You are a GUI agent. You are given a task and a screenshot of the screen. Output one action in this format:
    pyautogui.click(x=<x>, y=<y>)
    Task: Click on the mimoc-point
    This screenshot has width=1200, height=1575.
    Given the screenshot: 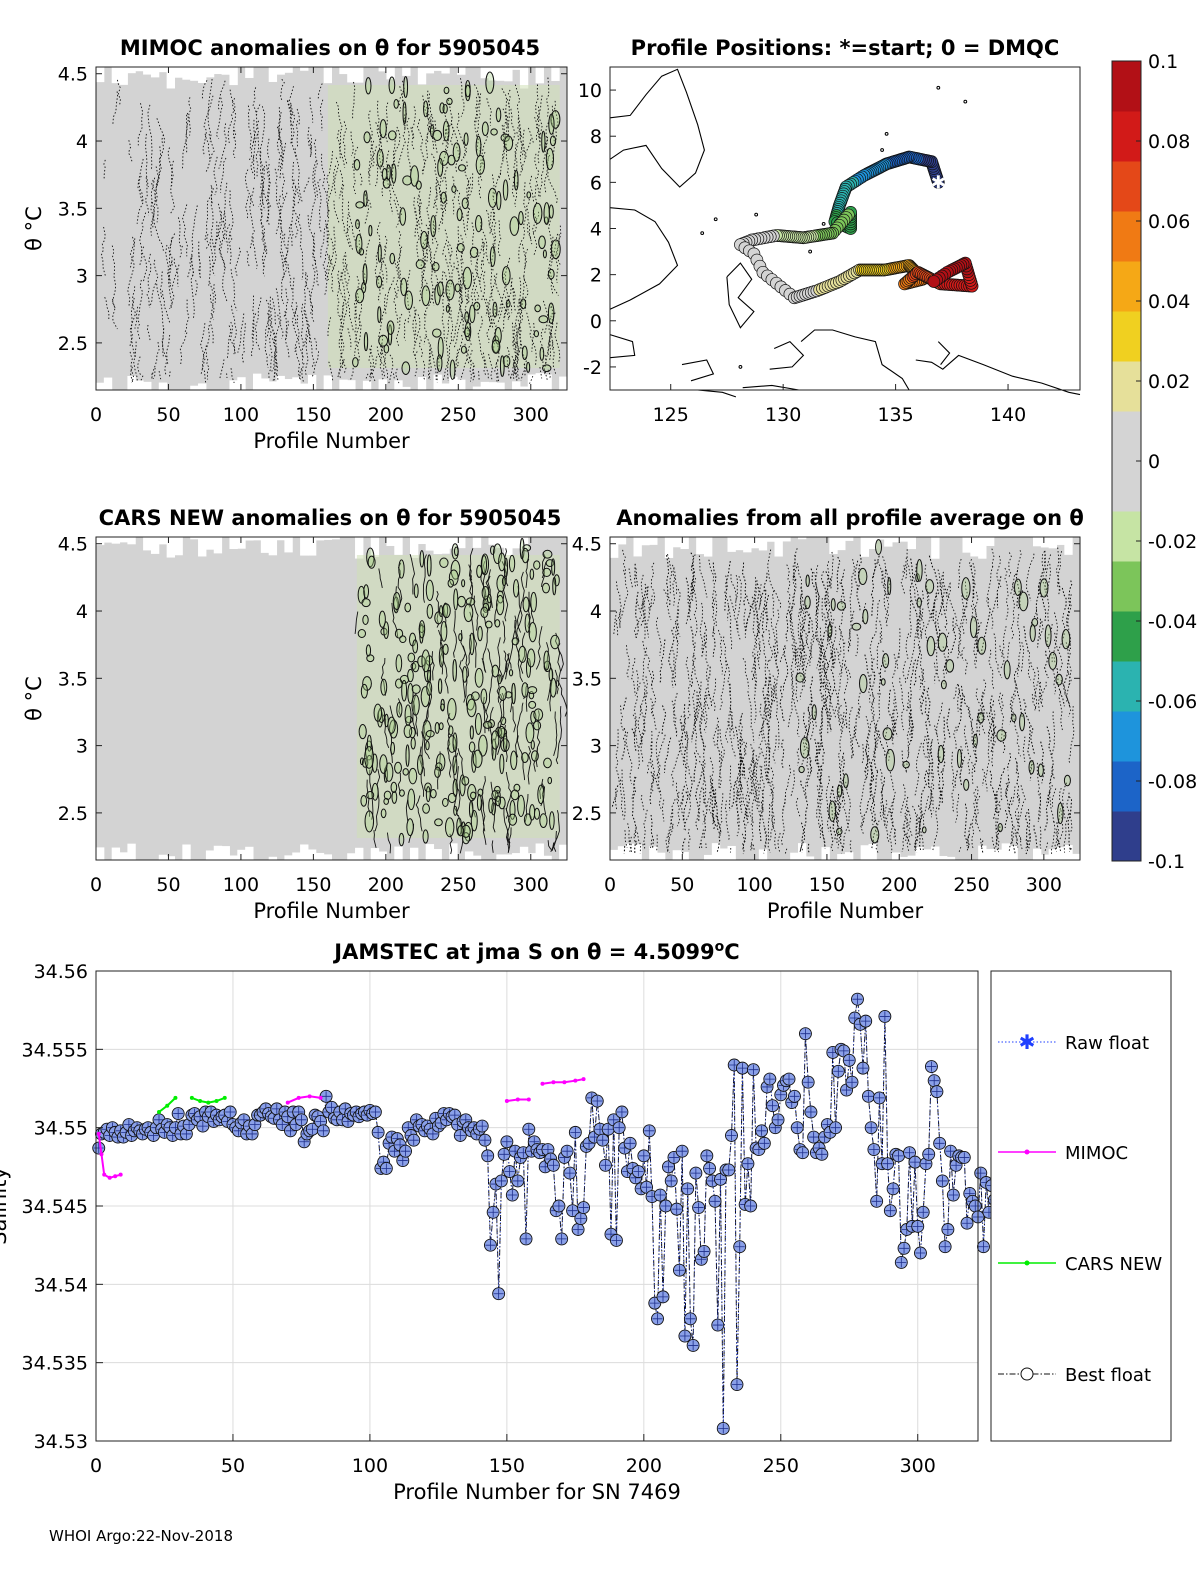 What is the action you would take?
    pyautogui.click(x=98, y=1133)
    